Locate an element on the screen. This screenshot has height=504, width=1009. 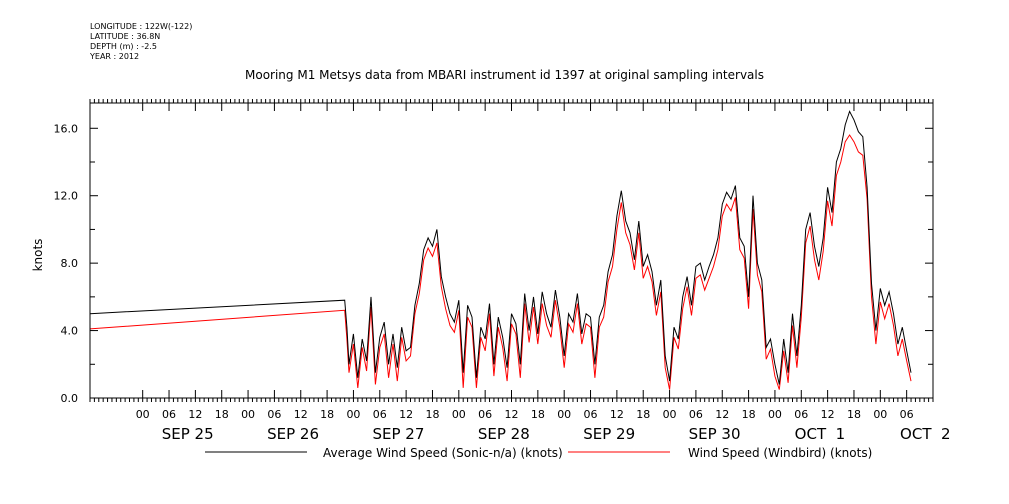
x-day-label: SEP 30 is located at coordinates (715, 434).